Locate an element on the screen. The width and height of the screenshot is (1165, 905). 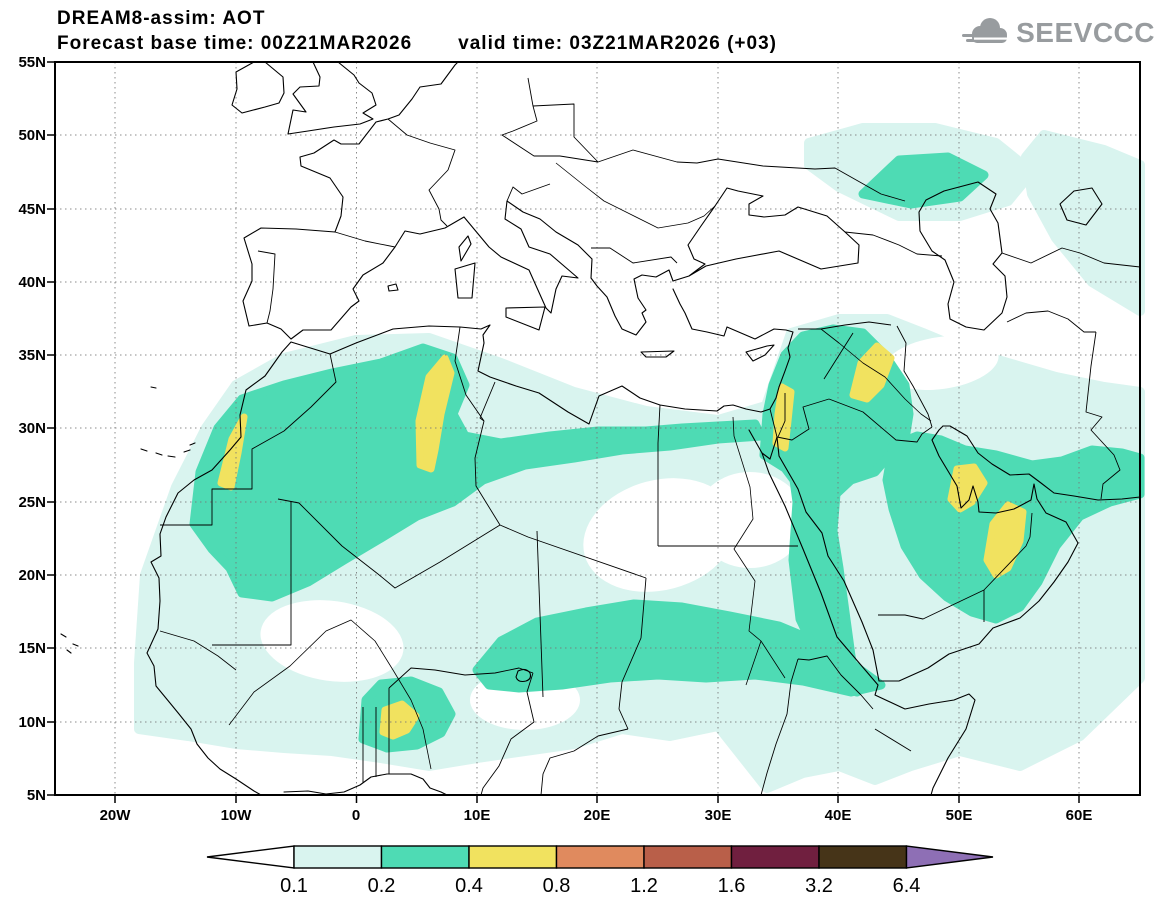
lake-chad is located at coordinates (523, 675).